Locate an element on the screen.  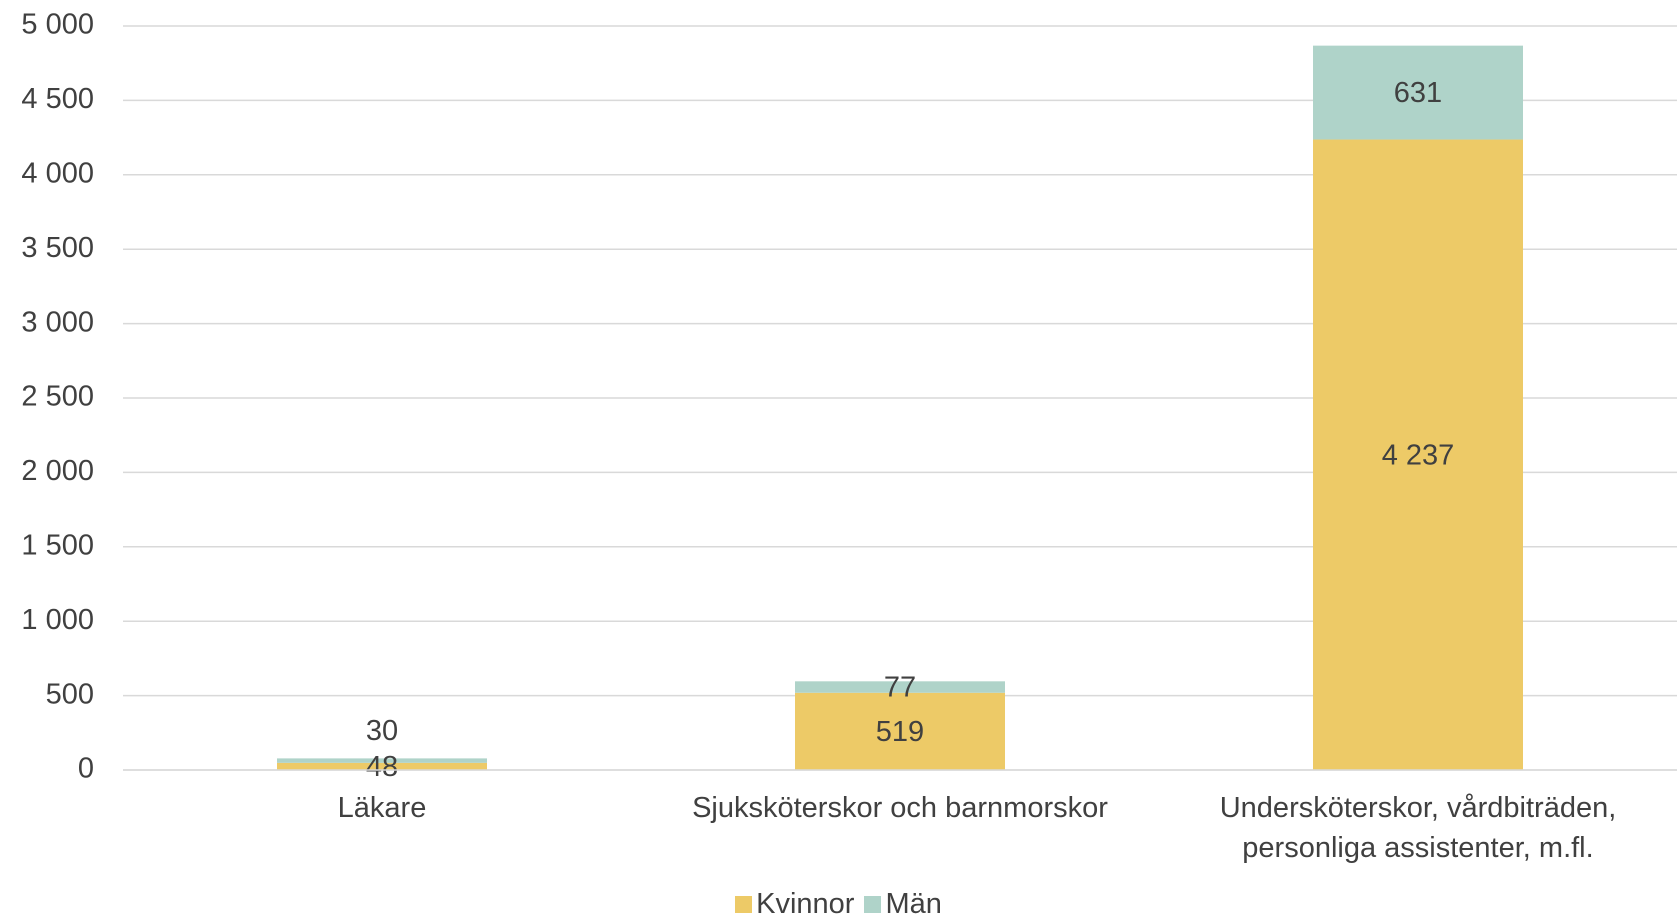
legend-label: Män is located at coordinates (913, 904).